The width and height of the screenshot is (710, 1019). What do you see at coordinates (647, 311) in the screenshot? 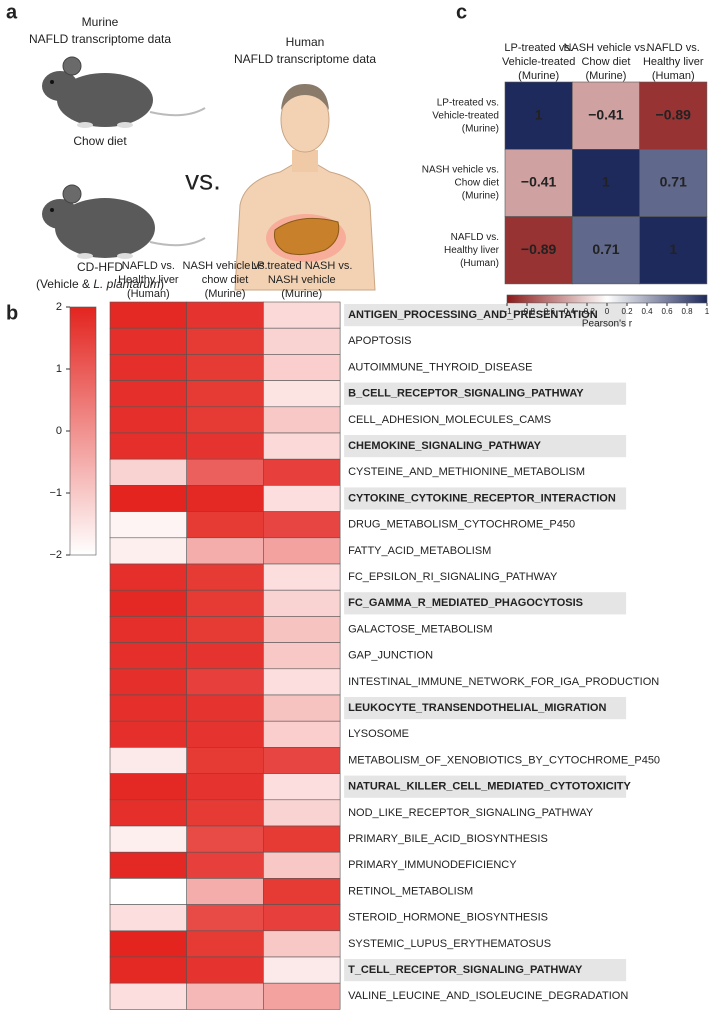
I see `colorbar-tick-label: 0.4` at bounding box center [647, 311].